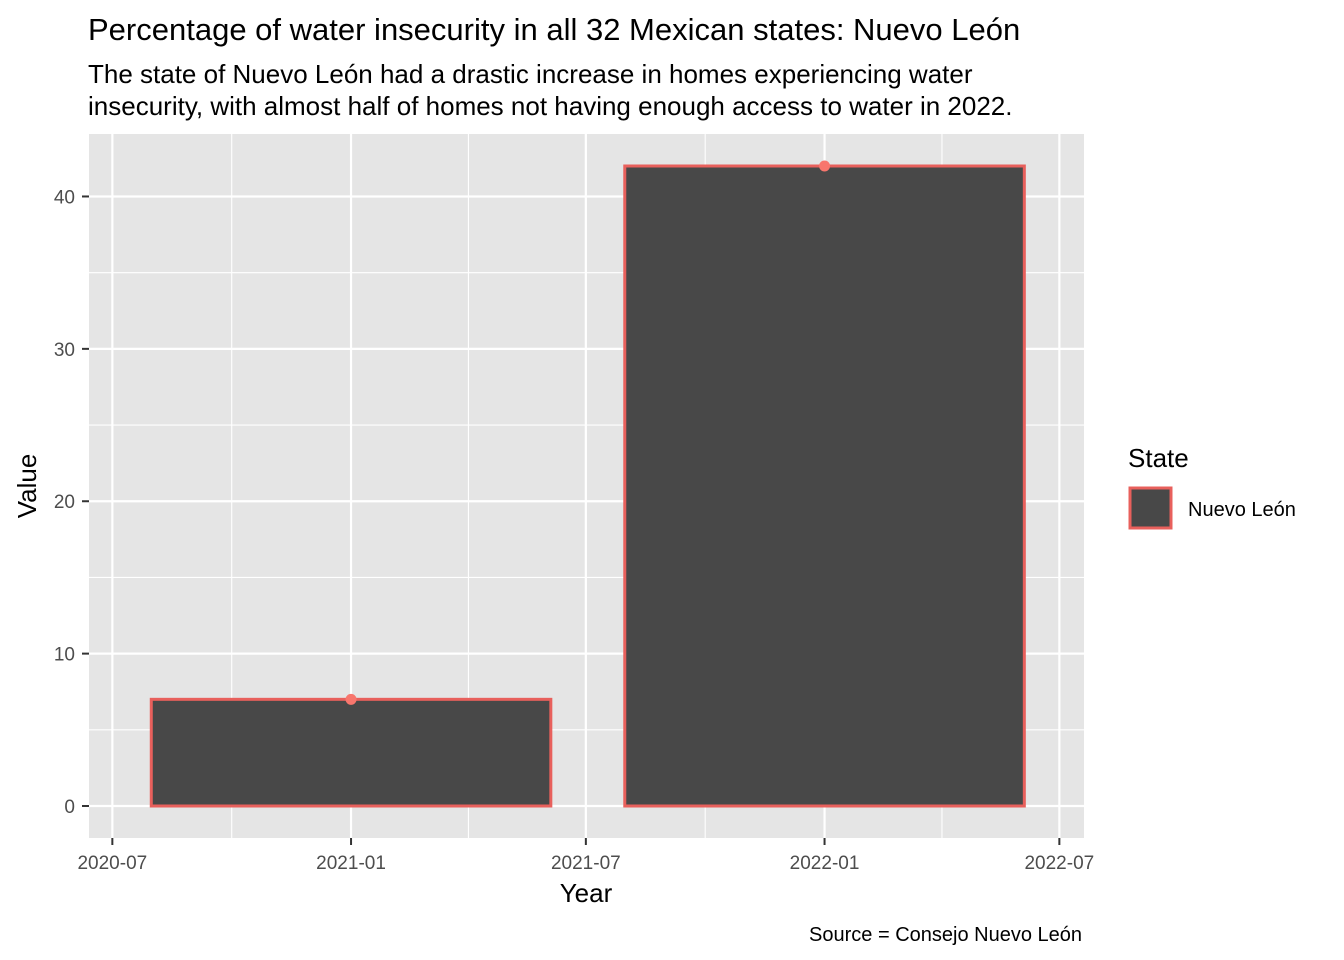 This screenshot has width=1344, height=960. Describe the element at coordinates (112, 863) in the screenshot. I see `x-tick-label: 2020-07` at that location.